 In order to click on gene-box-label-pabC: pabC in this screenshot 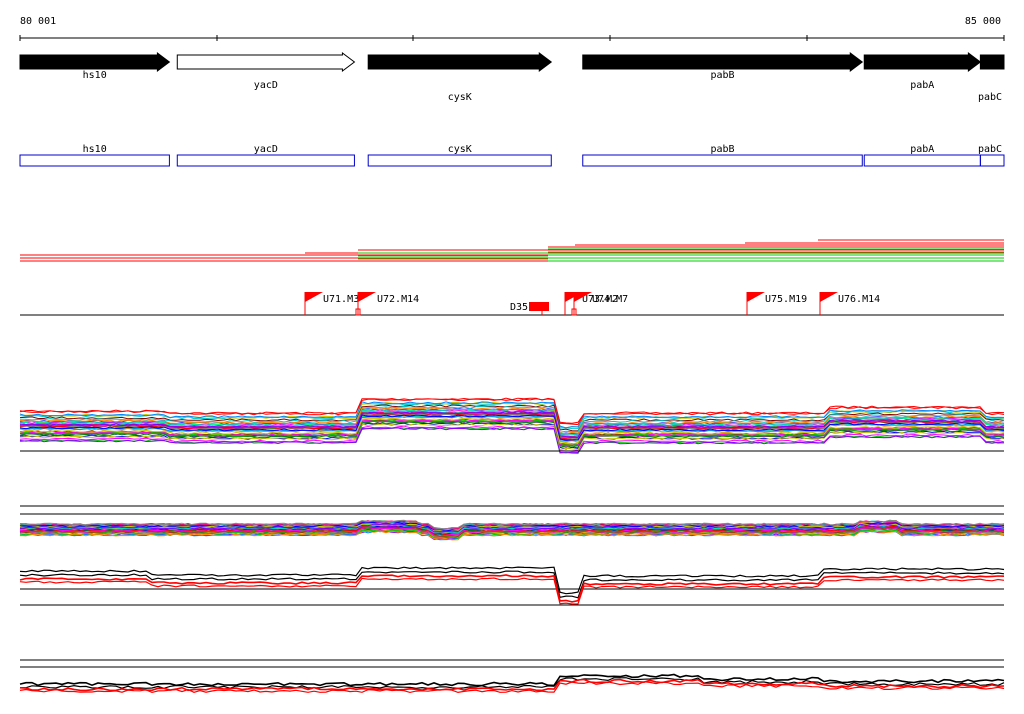, I will do `click(990, 149)`.